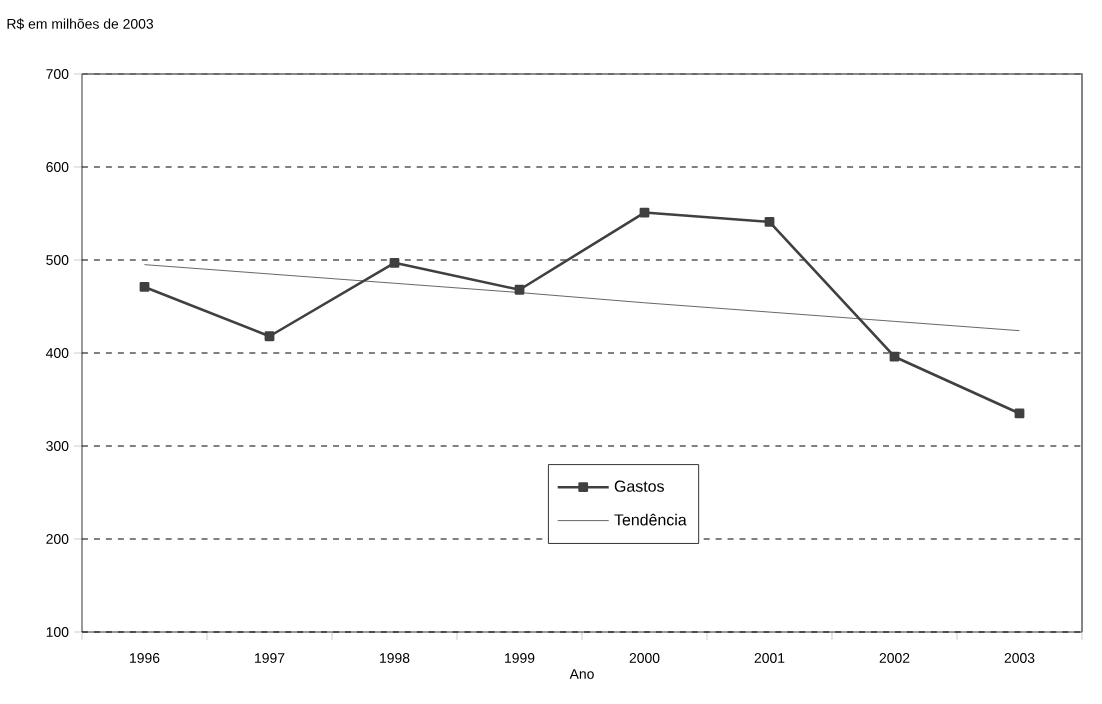 The height and width of the screenshot is (704, 1102). Describe the element at coordinates (57, 539) in the screenshot. I see `y-tick-label: 200` at that location.